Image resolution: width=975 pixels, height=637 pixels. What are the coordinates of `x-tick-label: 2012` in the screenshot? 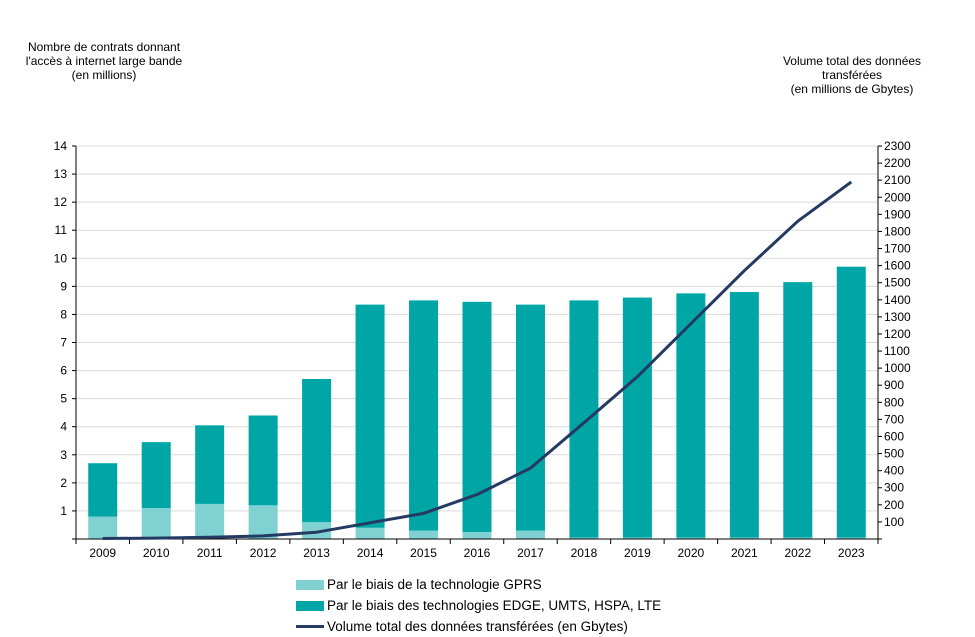 It's located at (263, 553).